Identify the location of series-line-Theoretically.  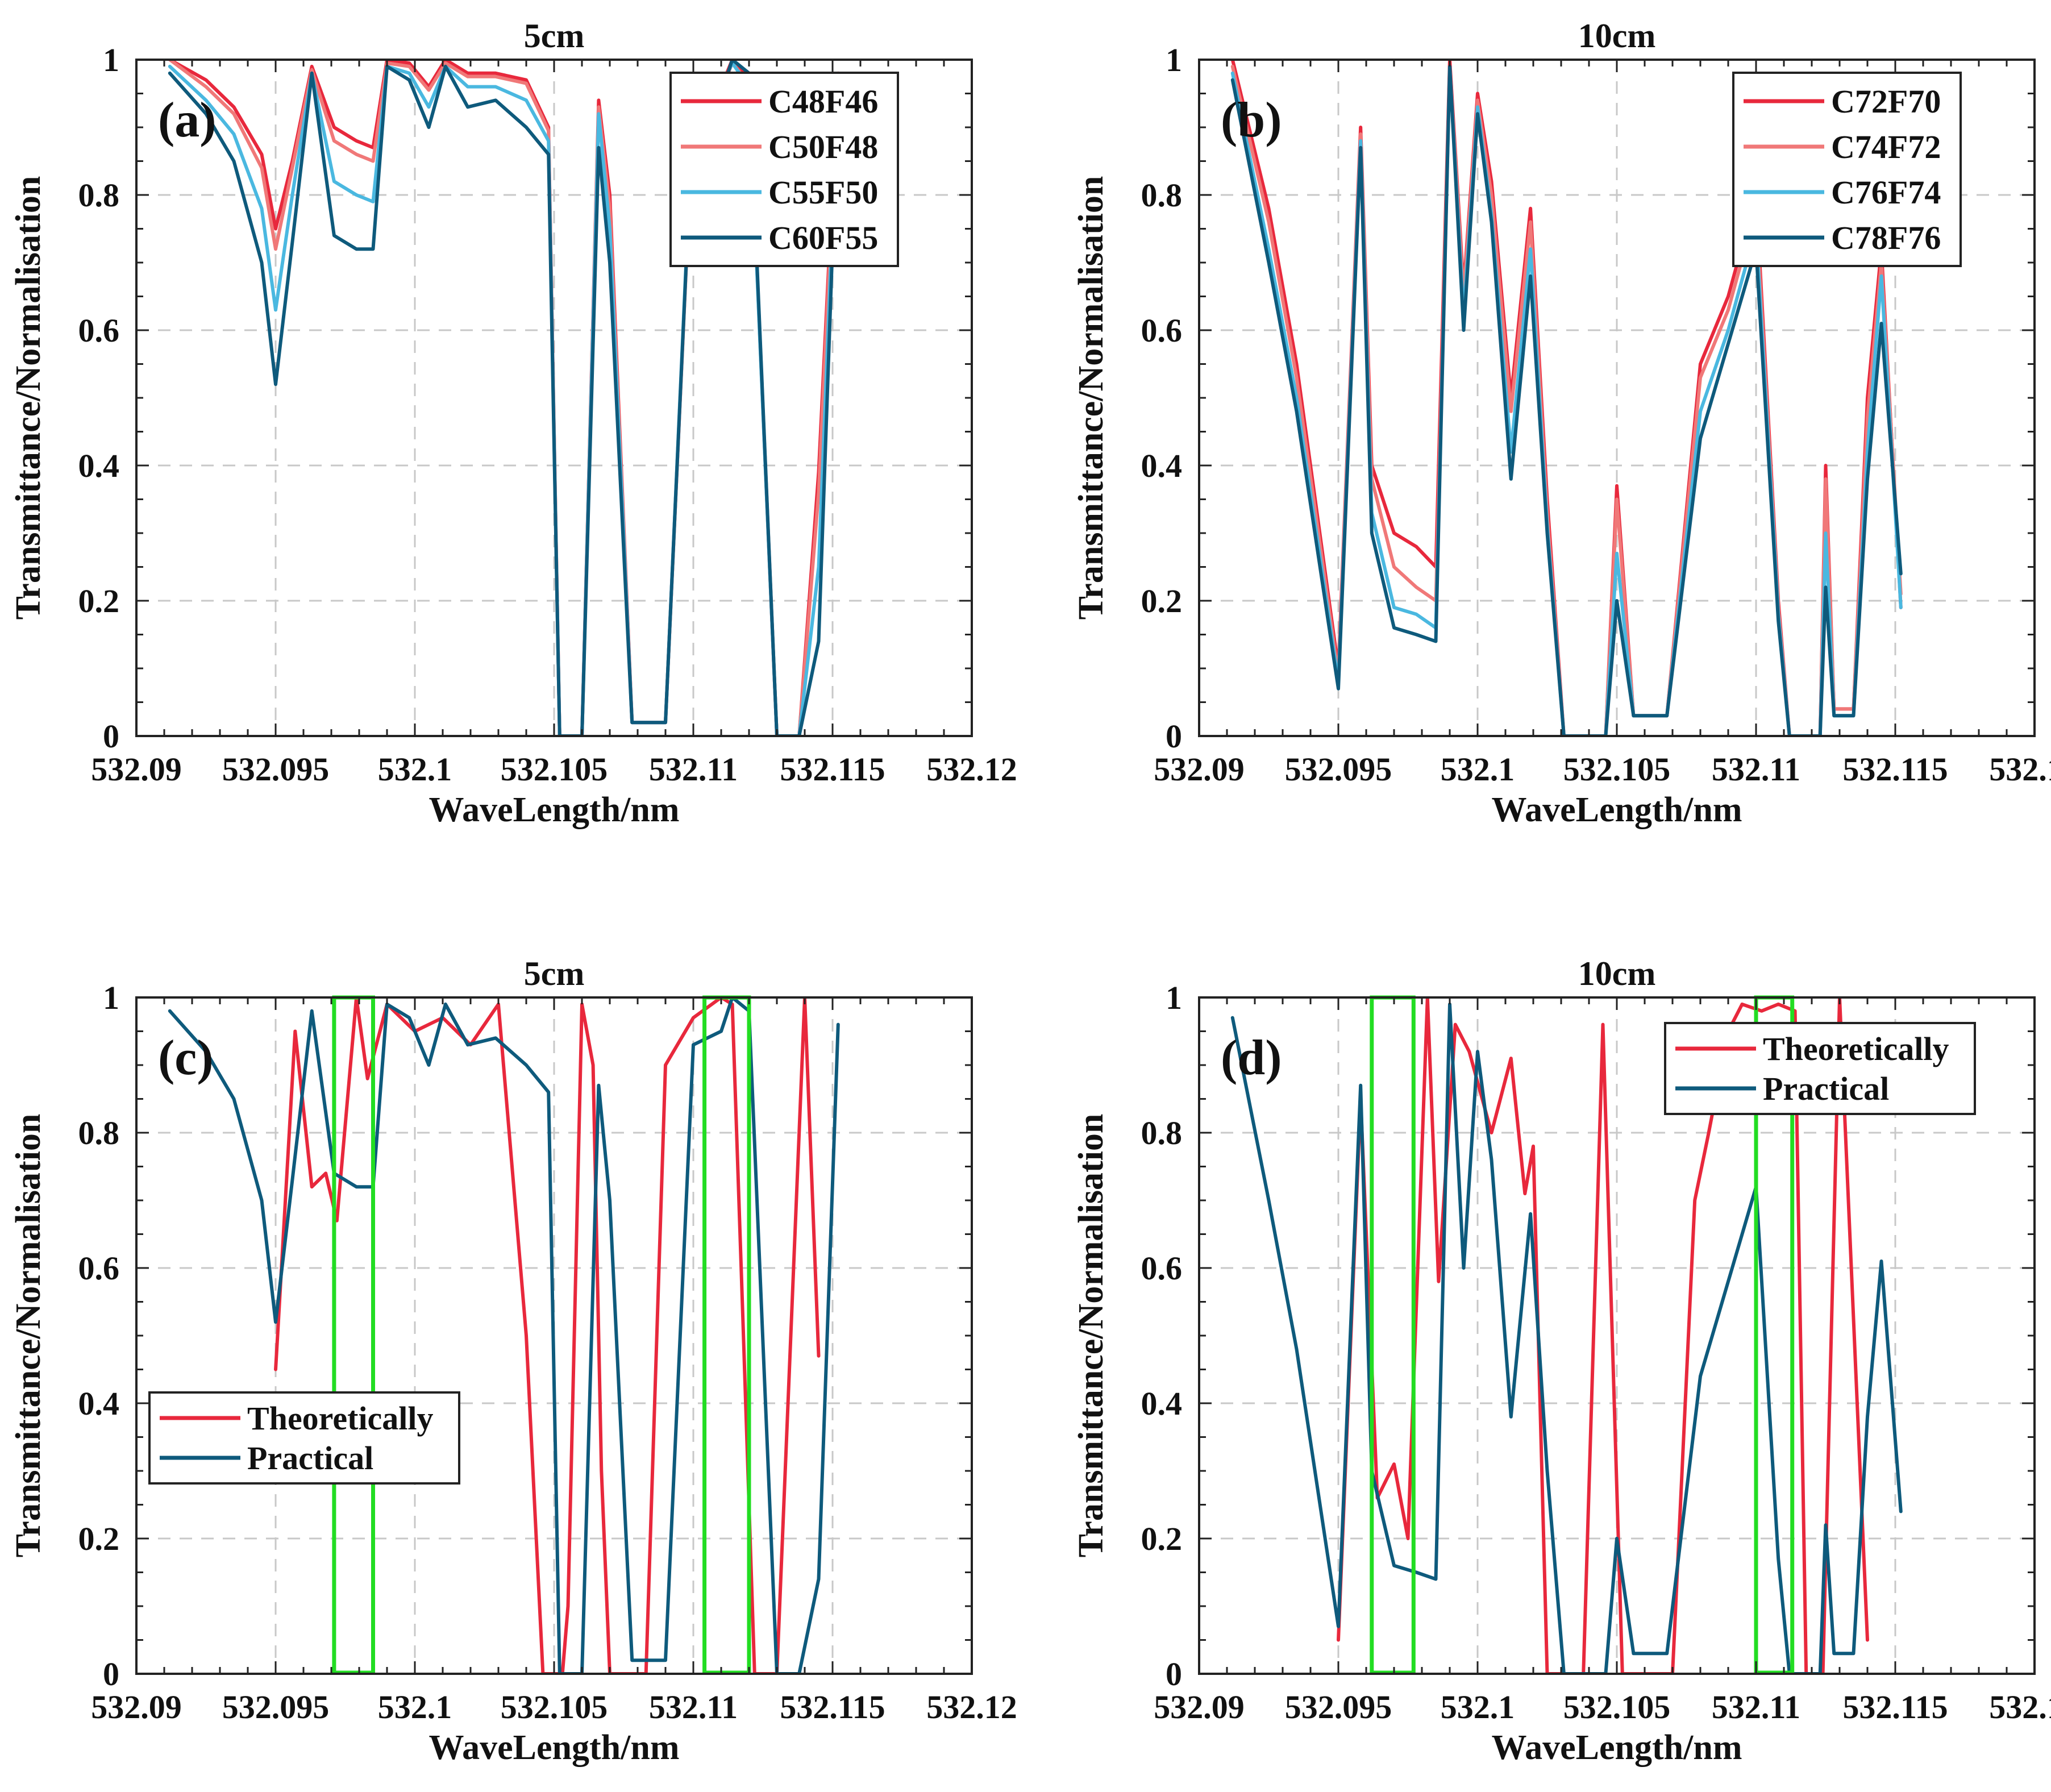
(1603, 1335).